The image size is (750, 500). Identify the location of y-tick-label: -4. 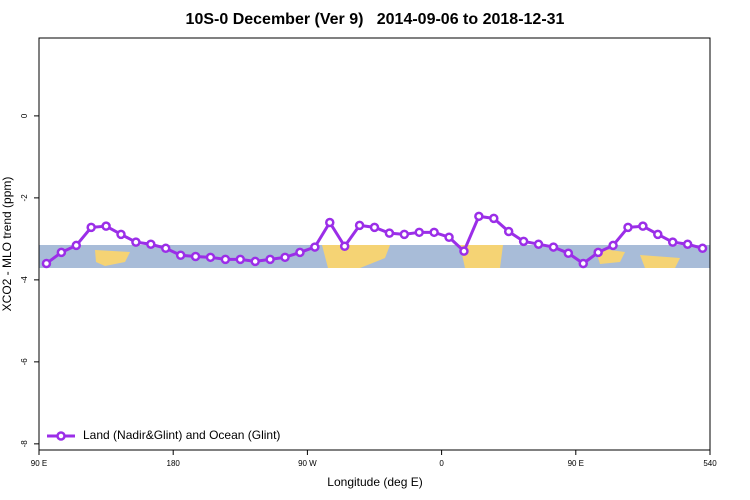
(24, 280).